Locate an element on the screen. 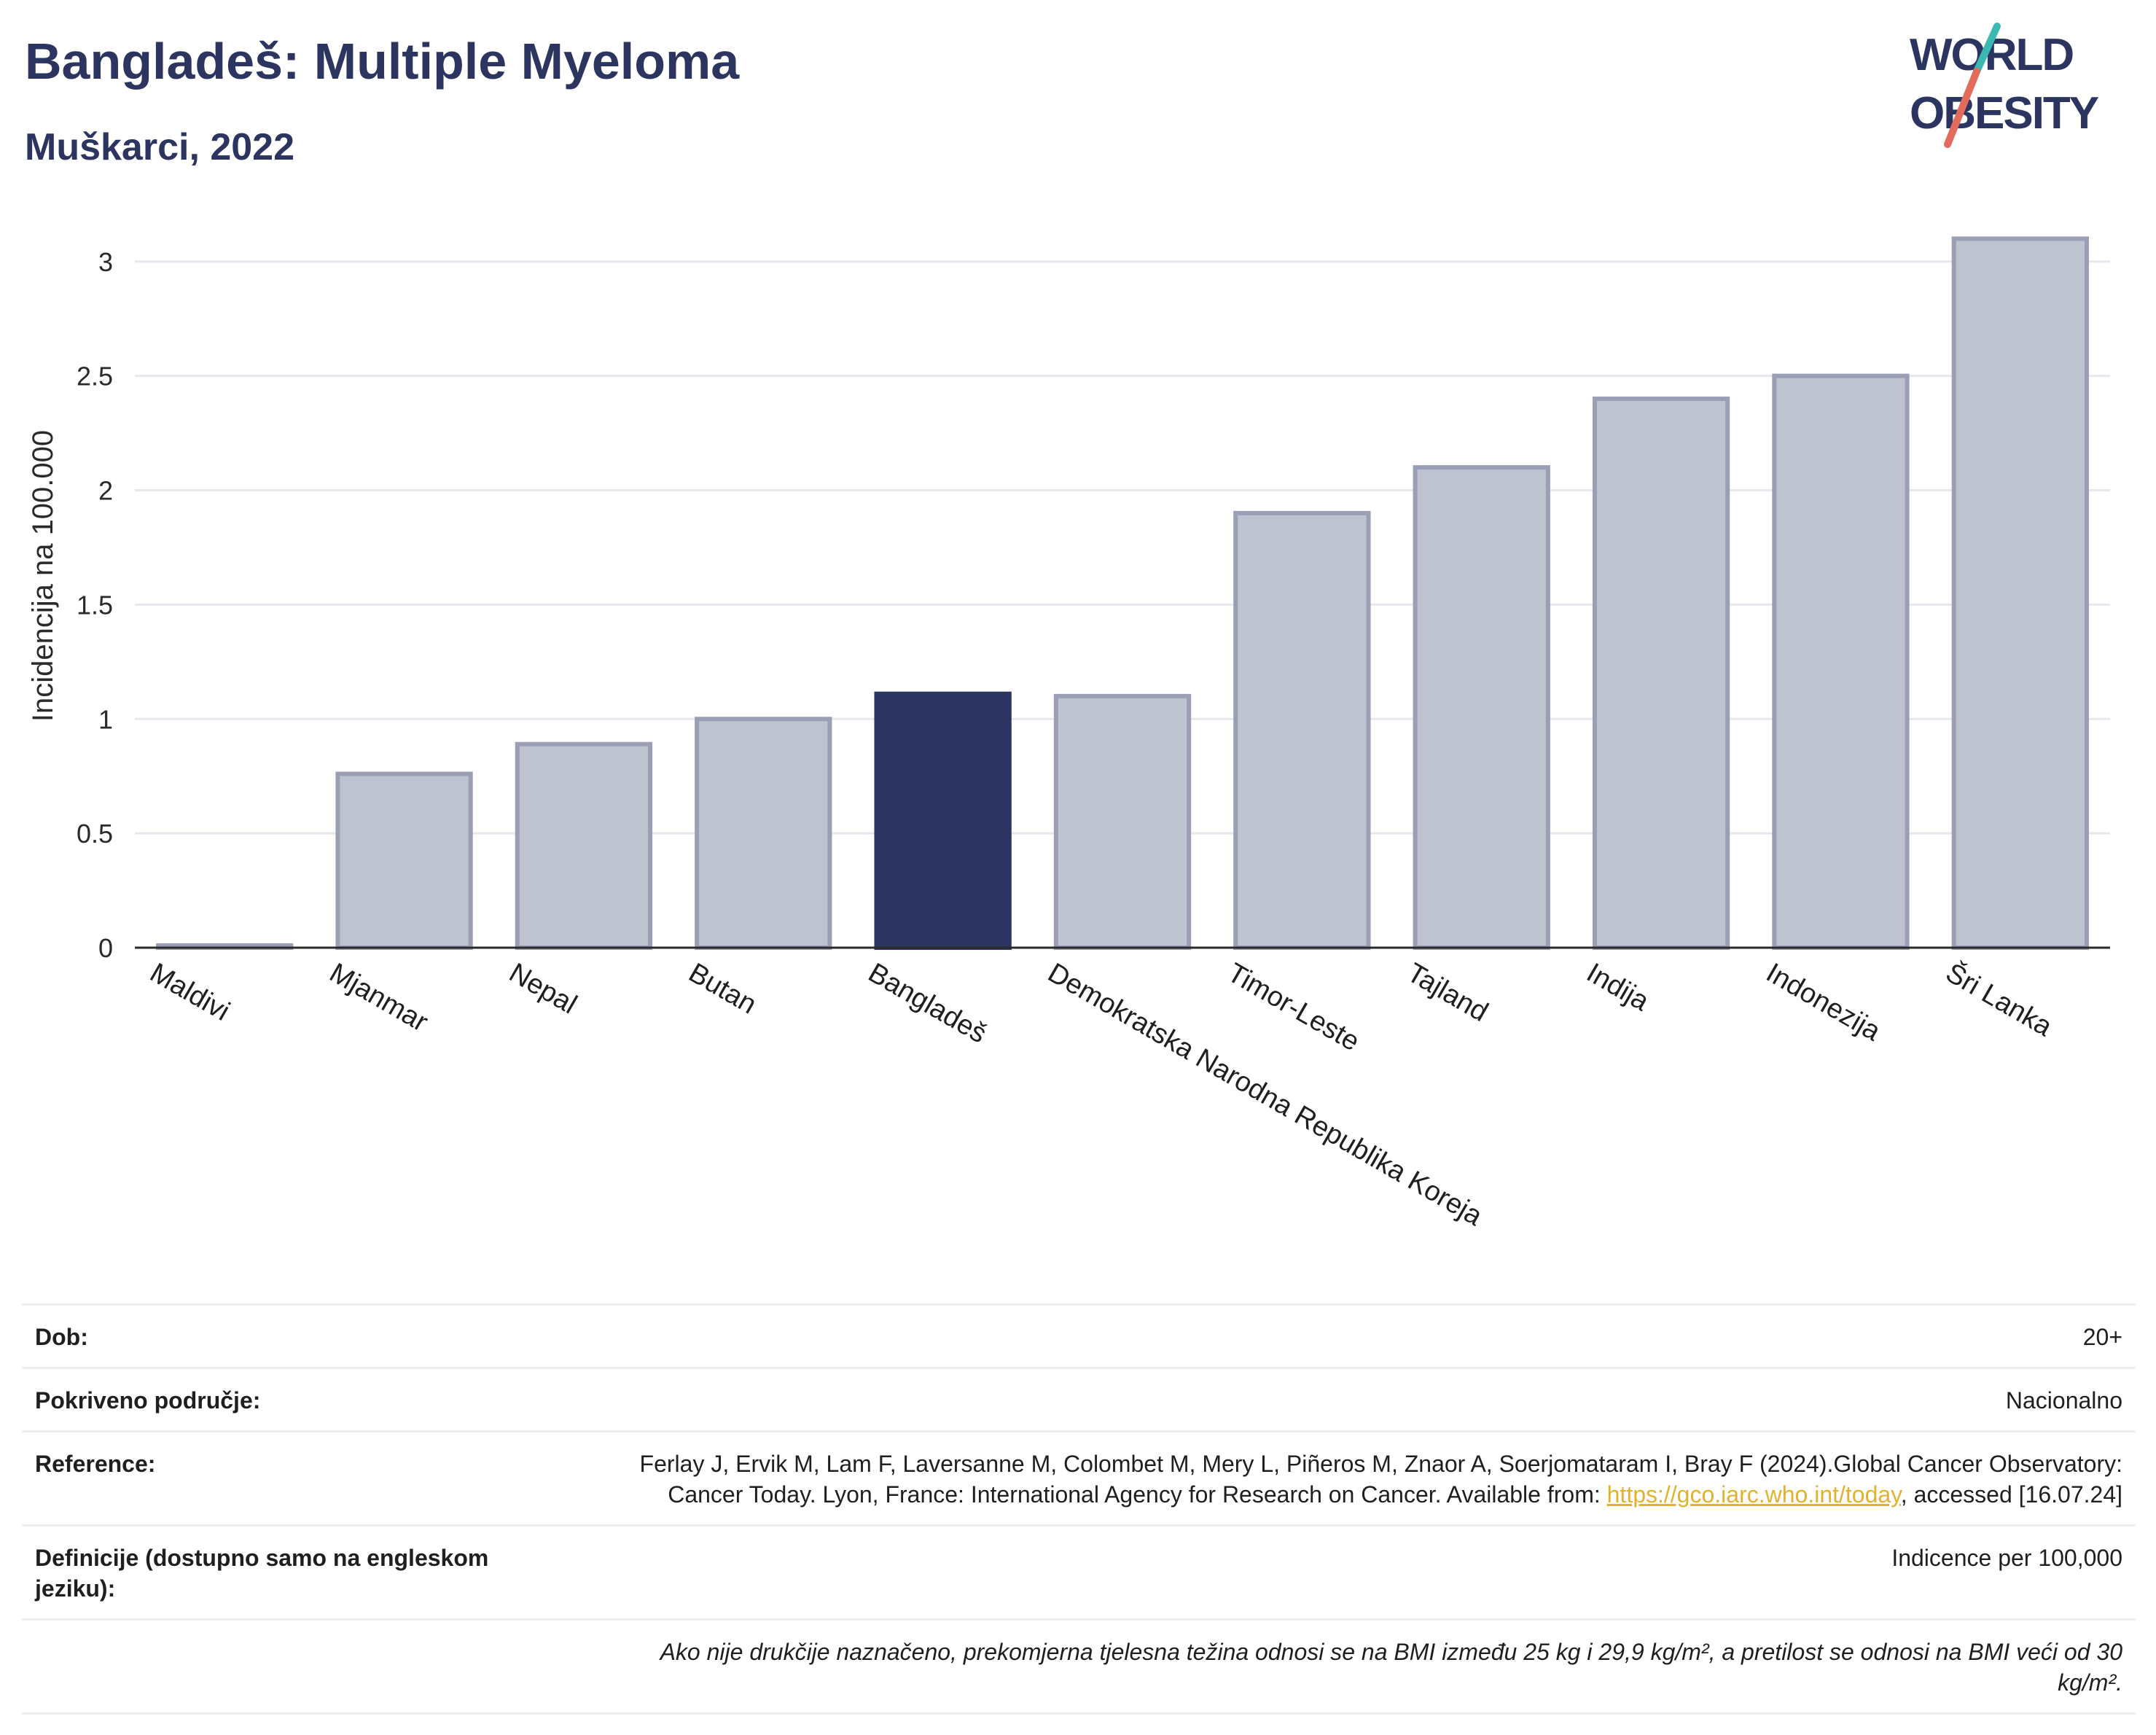 The width and height of the screenshot is (2156, 1735). coverage-label: Pokriveno područje: is located at coordinates (148, 1400).